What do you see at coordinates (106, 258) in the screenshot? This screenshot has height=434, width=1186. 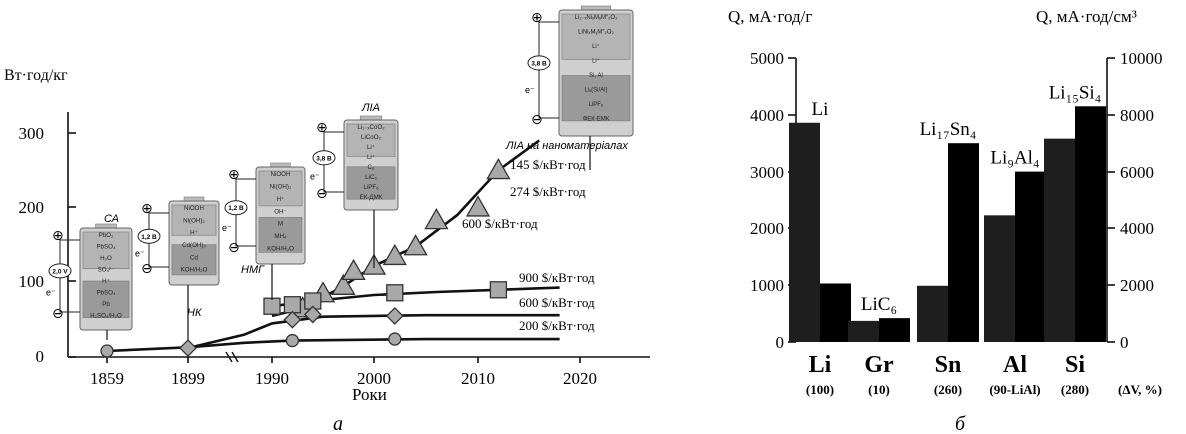 I see `cell-text: H₂O` at bounding box center [106, 258].